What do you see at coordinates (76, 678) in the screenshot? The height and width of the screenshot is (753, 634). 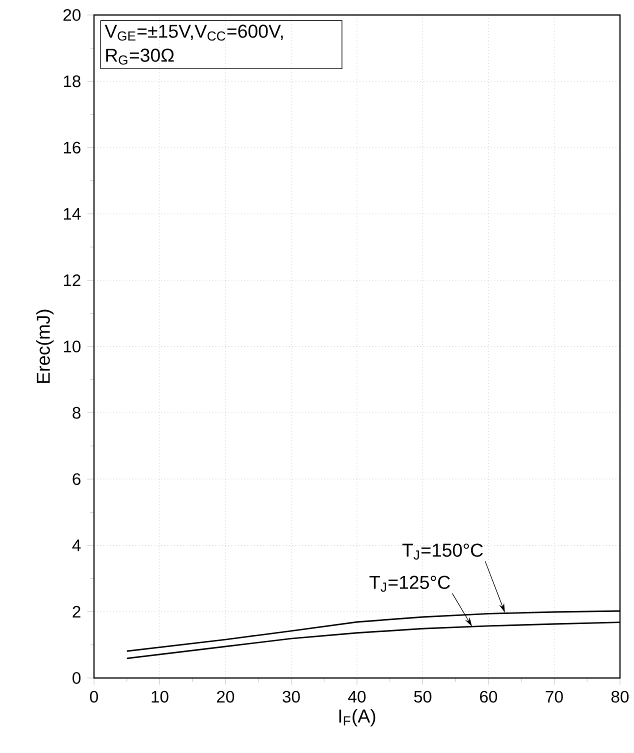 I see `y-tick-label: 0` at bounding box center [76, 678].